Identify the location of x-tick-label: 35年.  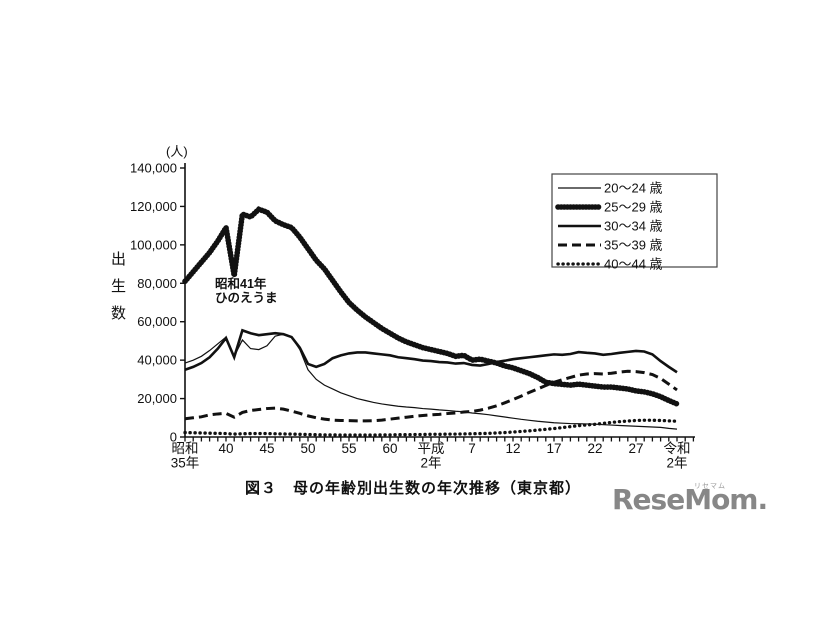
(185, 463).